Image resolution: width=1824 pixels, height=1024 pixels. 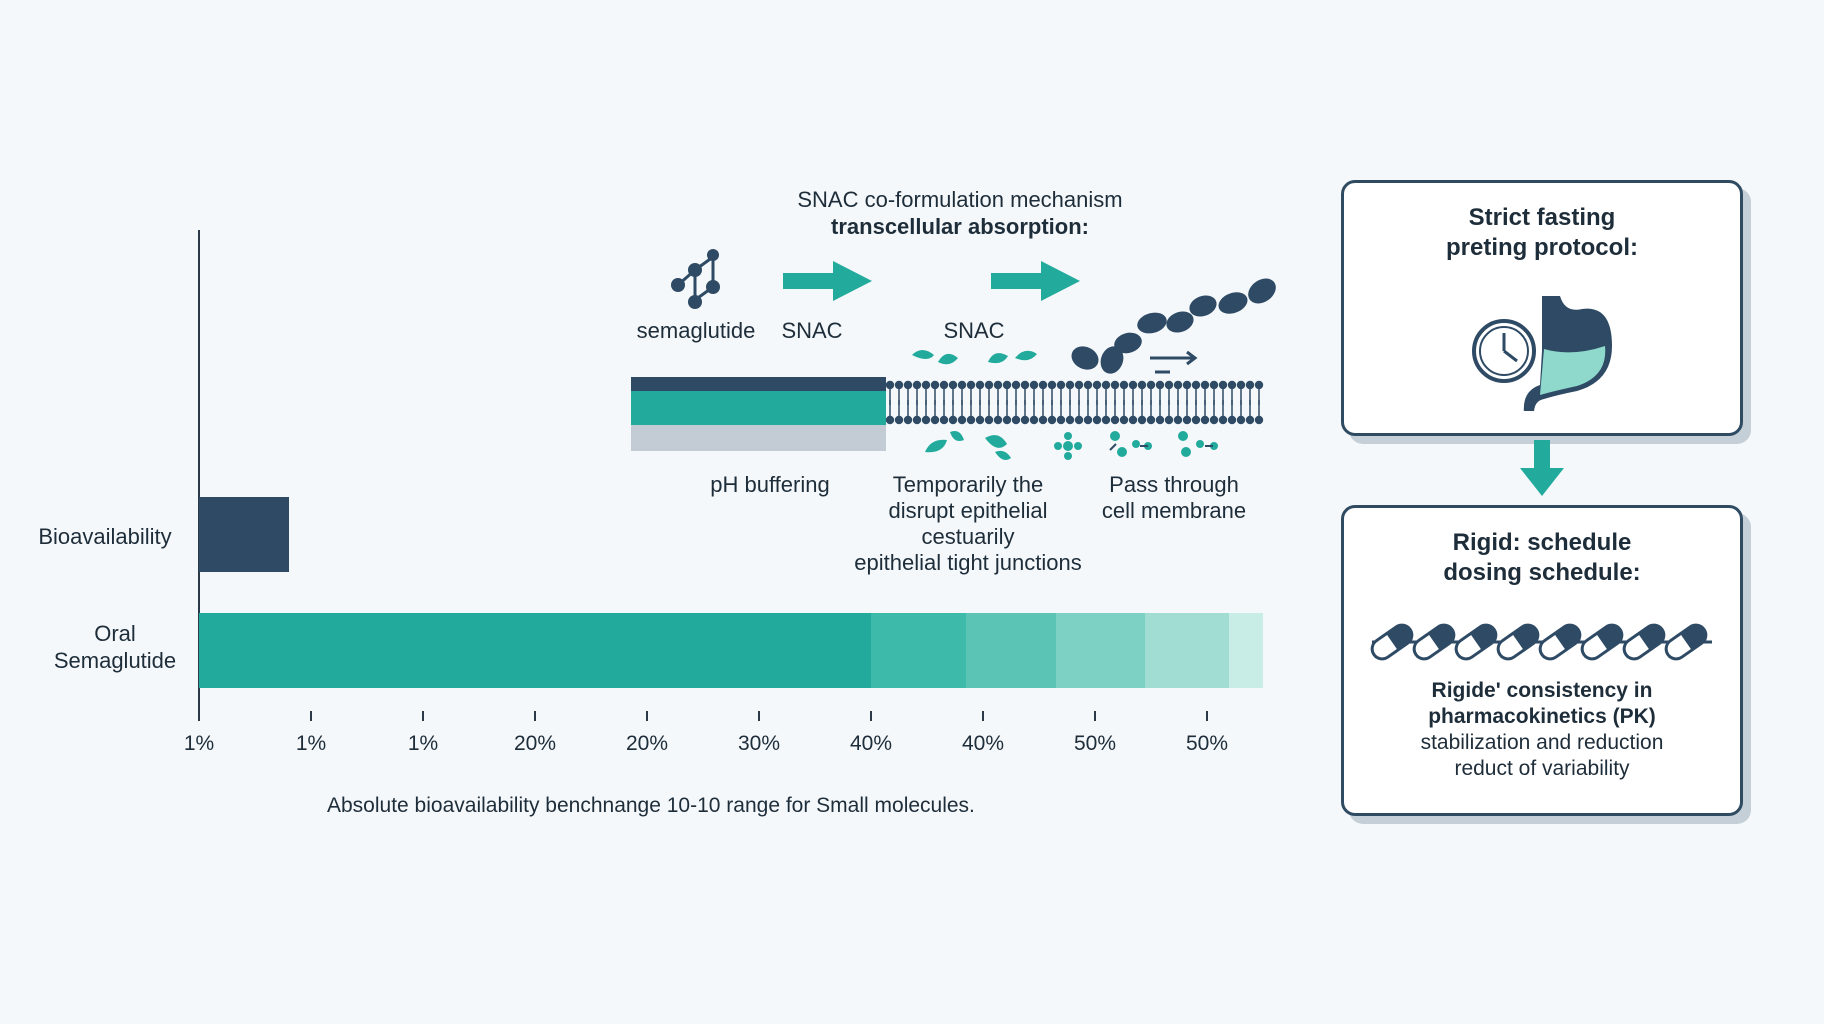 I want to click on peptide-chain, so click(x=1173, y=326).